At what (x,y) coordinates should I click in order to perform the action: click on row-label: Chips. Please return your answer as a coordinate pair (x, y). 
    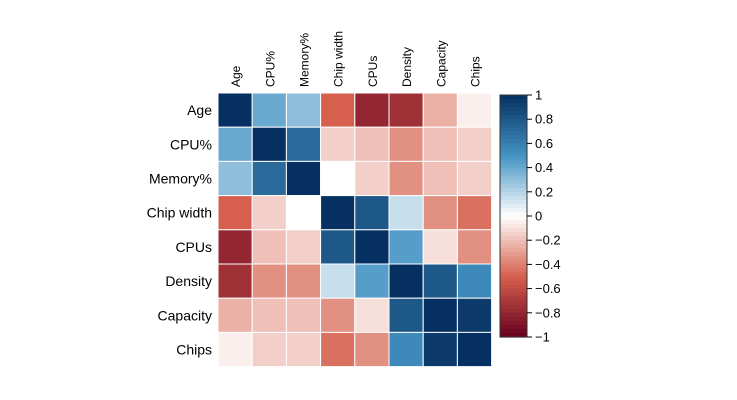
    Looking at the image, I should click on (194, 350).